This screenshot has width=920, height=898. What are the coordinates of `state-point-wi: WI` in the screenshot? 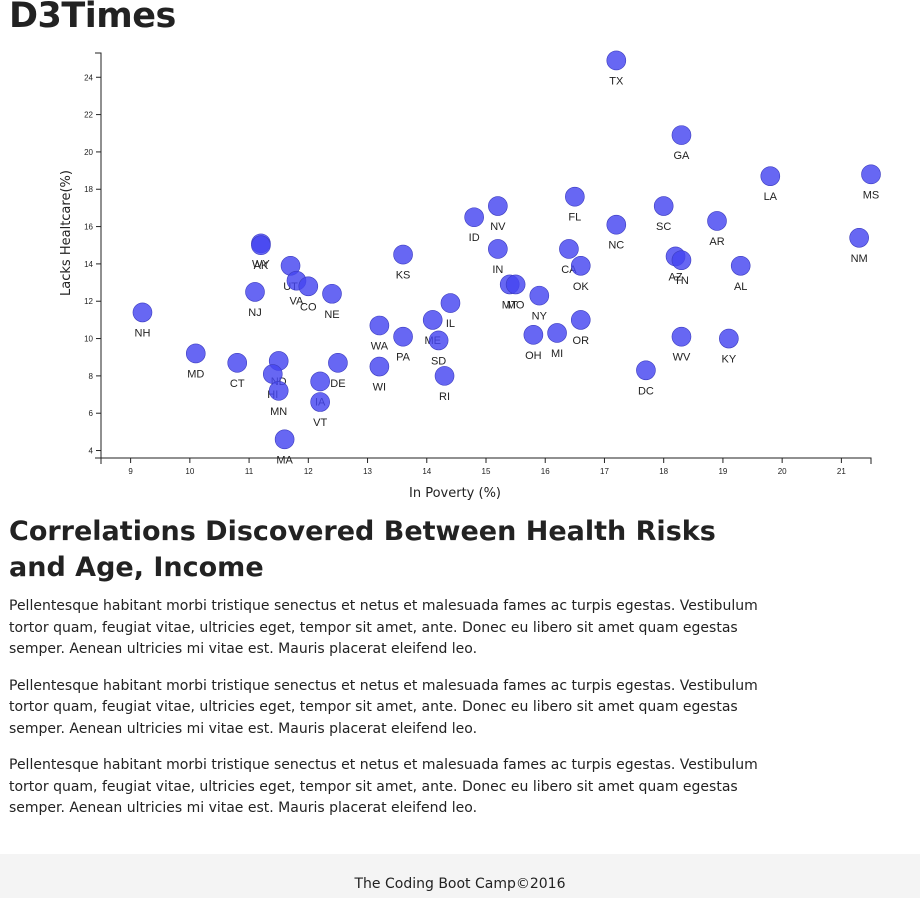 It's located at (379, 375).